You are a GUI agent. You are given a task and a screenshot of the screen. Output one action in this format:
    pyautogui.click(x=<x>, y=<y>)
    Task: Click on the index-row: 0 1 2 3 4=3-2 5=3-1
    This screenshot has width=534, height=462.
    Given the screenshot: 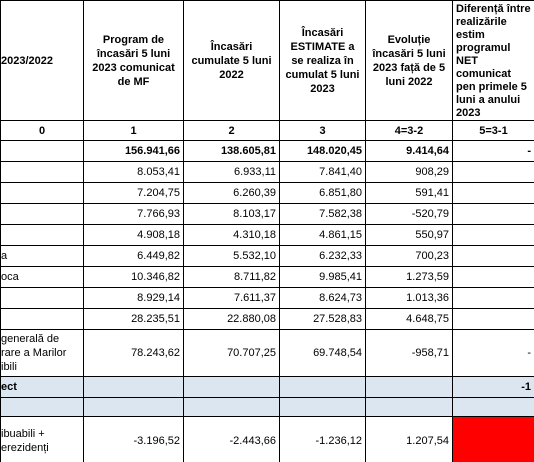 What is the action you would take?
    pyautogui.click(x=267, y=130)
    